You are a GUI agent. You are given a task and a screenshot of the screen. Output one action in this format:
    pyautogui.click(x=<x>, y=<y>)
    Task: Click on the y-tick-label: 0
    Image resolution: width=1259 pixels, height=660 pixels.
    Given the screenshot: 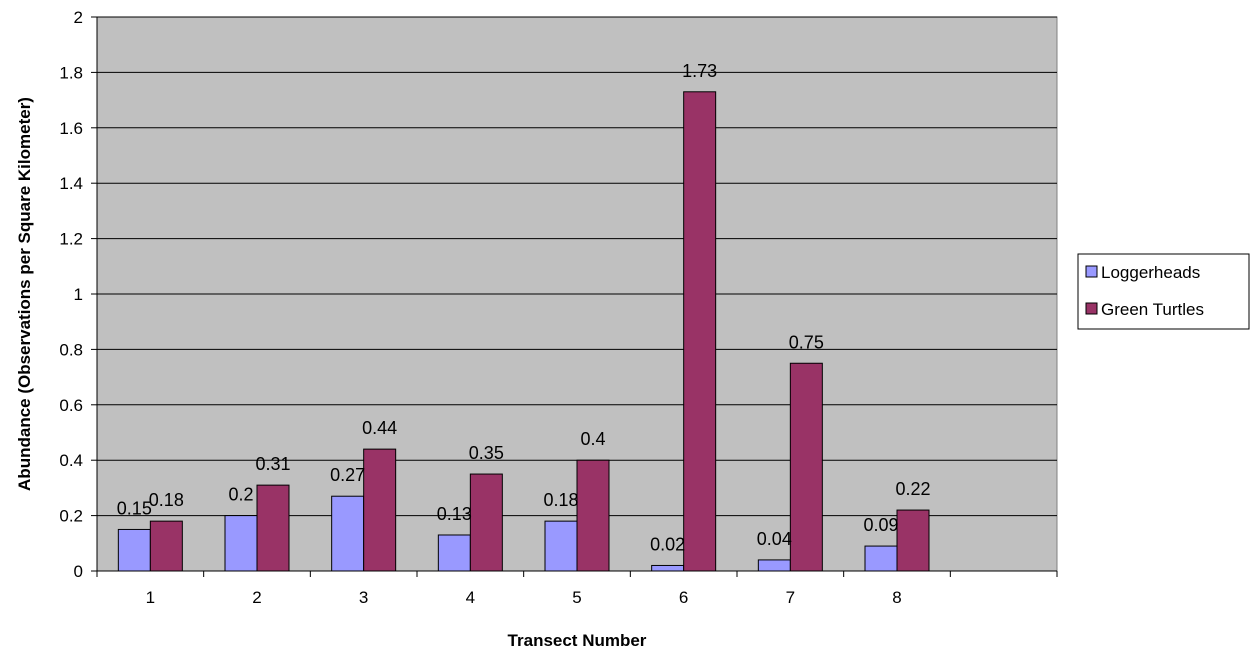 What is the action you would take?
    pyautogui.click(x=78, y=571)
    